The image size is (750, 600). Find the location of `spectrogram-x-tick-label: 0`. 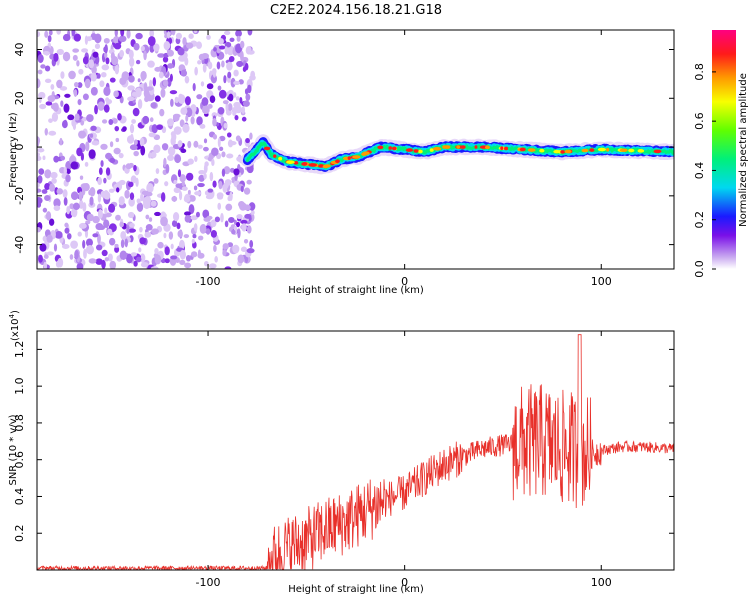

spectrogram-x-tick-label: 0 is located at coordinates (404, 281).